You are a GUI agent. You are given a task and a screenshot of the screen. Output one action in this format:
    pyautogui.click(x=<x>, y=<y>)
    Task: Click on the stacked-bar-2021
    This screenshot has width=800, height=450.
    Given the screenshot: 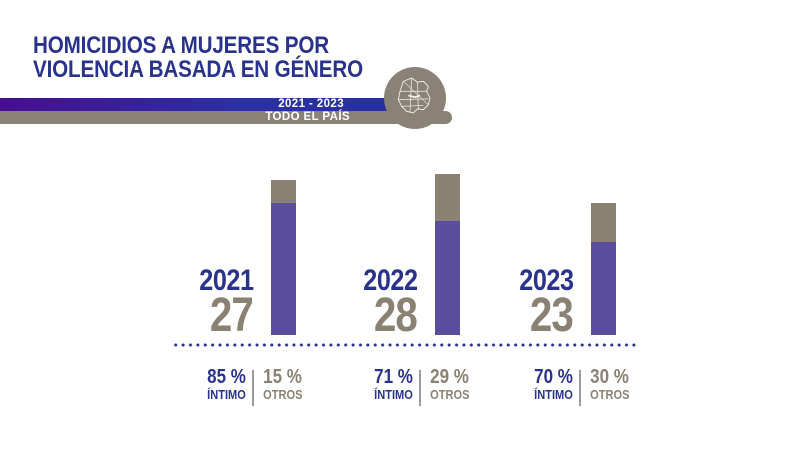 What is the action you would take?
    pyautogui.click(x=283, y=257)
    